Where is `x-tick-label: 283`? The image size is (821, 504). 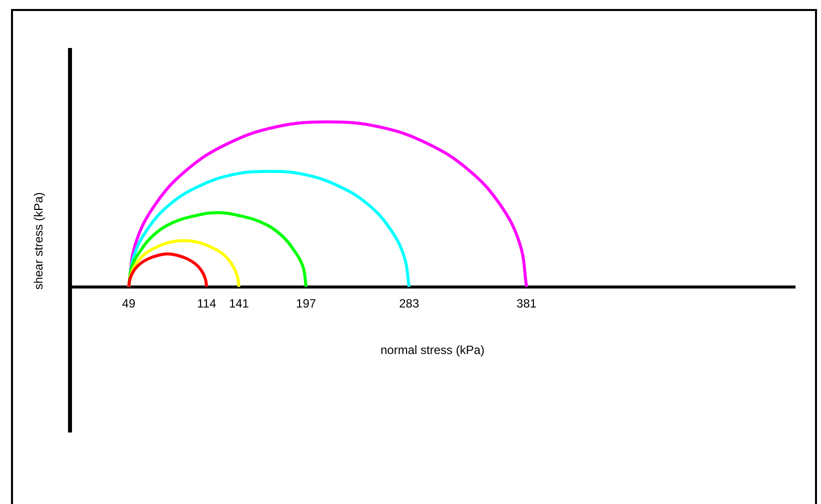 x-tick-label: 283 is located at coordinates (409, 303).